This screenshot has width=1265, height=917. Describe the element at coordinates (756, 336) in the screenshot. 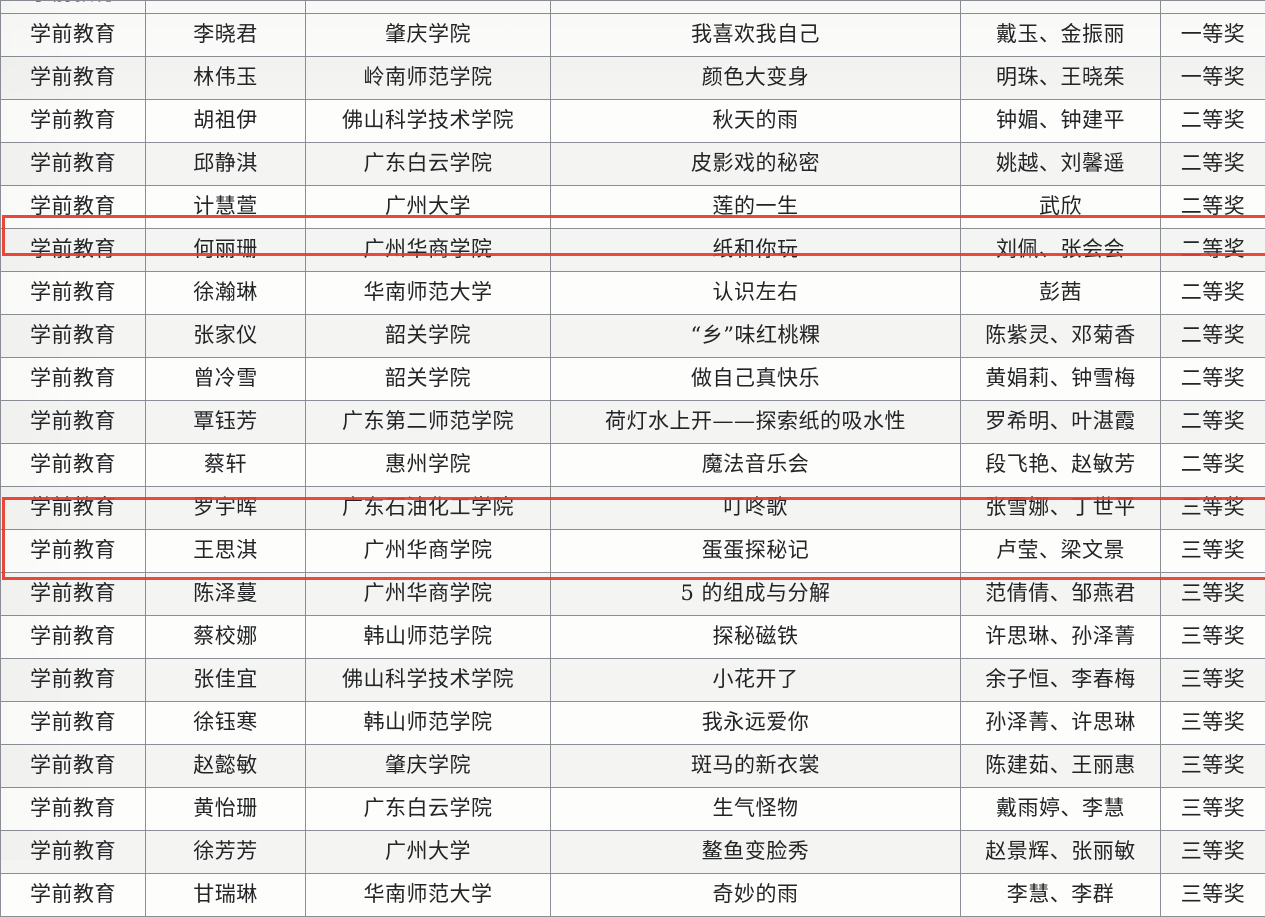

I see `cell-work-title: “乡”味红桃粿` at that location.